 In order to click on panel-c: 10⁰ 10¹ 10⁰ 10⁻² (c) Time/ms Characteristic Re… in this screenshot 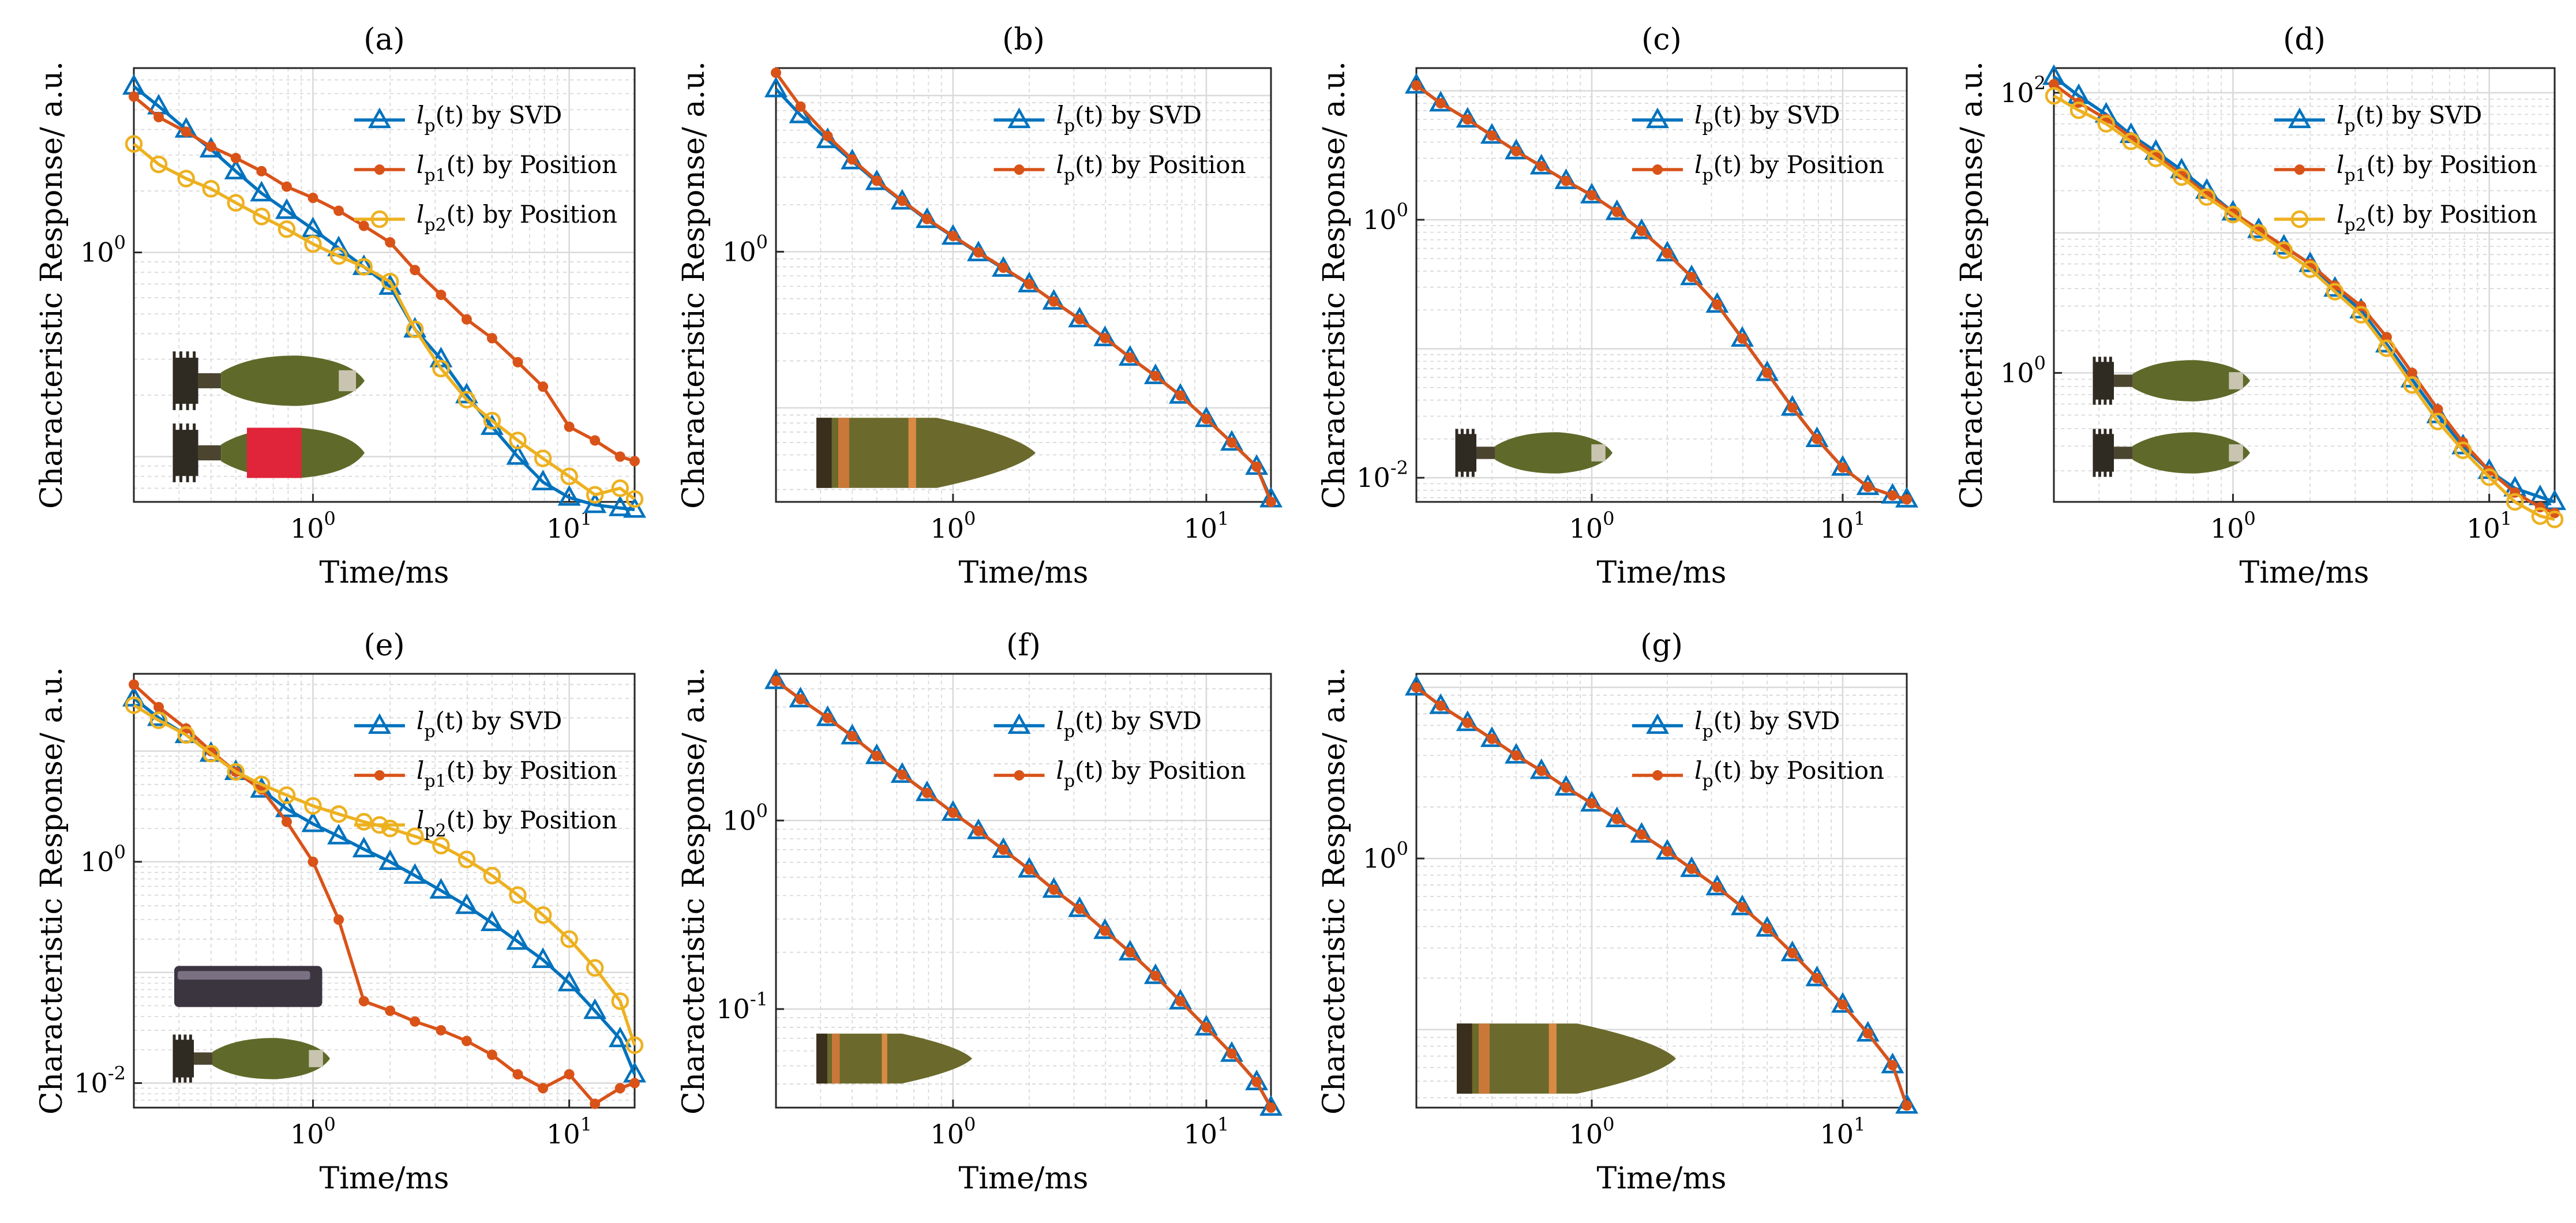, I will do `click(1617, 306)`.